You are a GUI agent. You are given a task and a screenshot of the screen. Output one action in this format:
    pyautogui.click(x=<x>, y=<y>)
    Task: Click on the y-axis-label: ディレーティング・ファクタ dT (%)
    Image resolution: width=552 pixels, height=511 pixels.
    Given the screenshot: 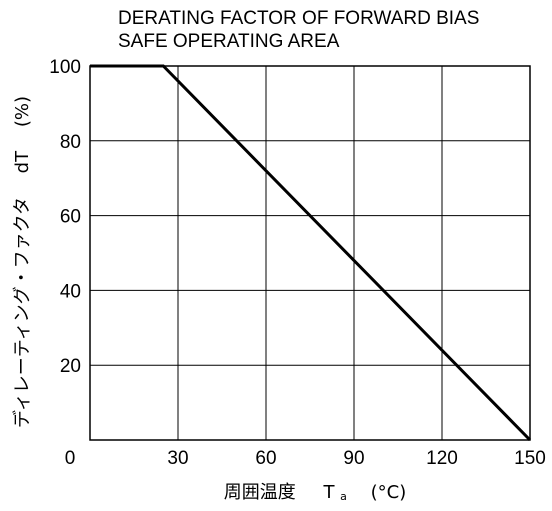 What is the action you would take?
    pyautogui.click(x=22, y=262)
    